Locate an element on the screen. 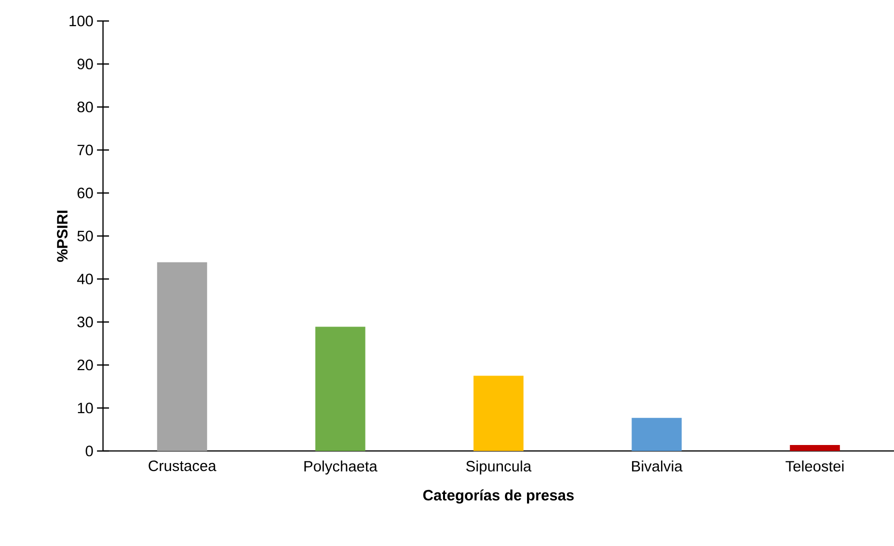 This screenshot has width=894, height=546. y-tick-label: 0 is located at coordinates (89, 451).